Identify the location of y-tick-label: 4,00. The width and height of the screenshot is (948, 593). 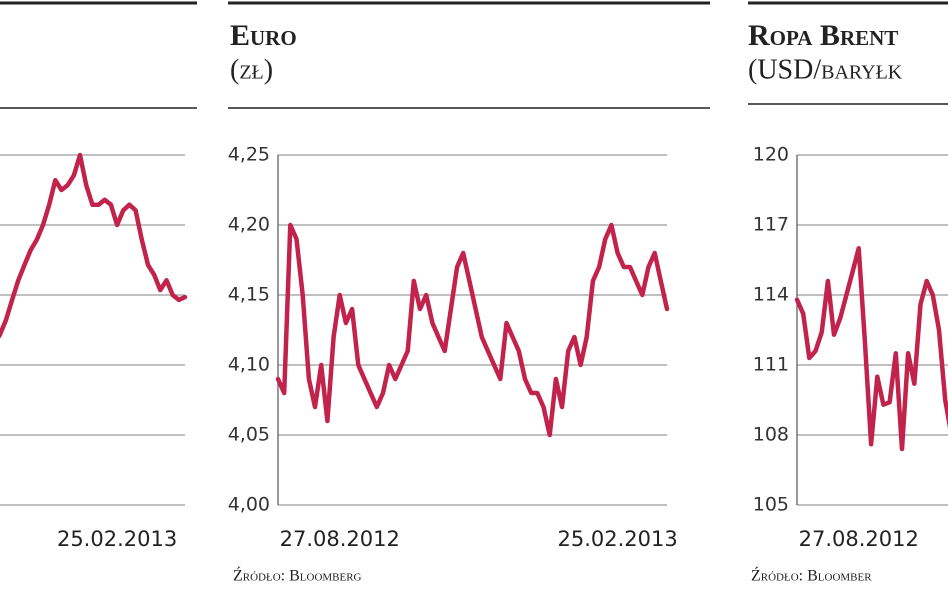
(249, 505).